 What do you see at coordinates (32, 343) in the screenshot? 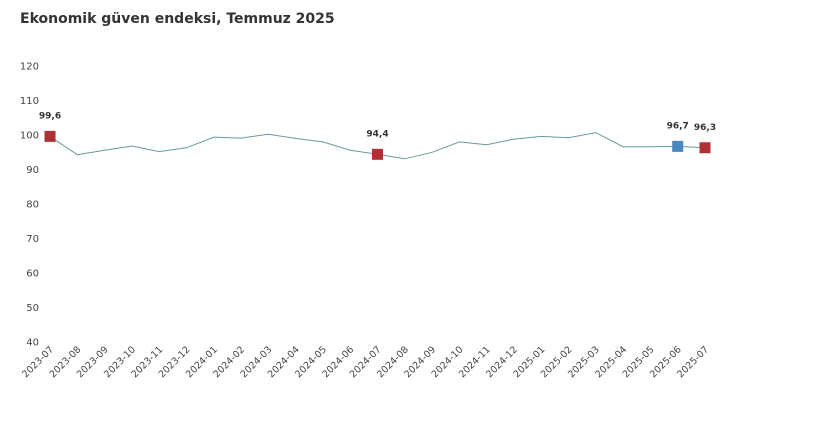
I see `y-tick-label: 40` at bounding box center [32, 343].